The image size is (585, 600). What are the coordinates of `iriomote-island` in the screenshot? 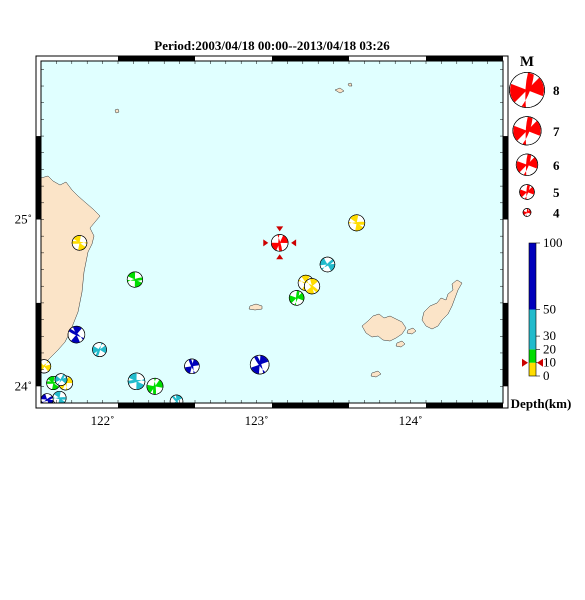 It's located at (384, 327).